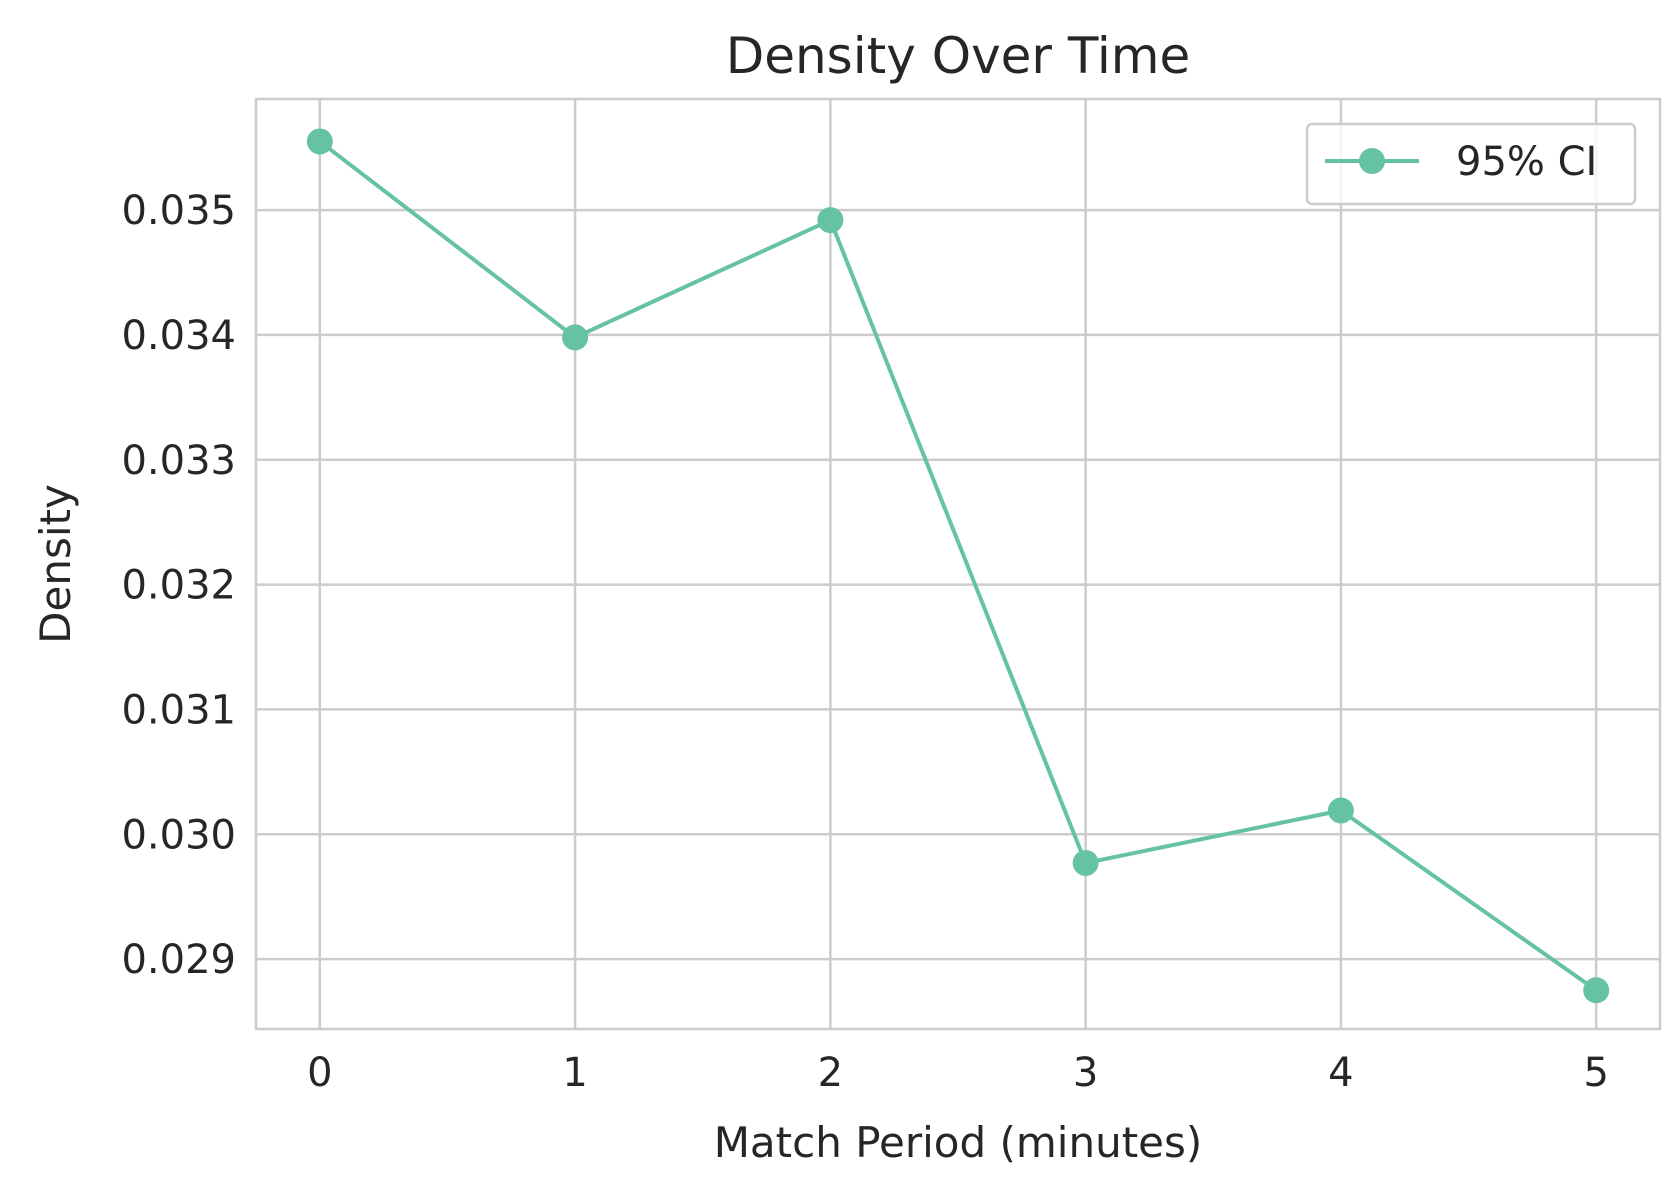  Describe the element at coordinates (1372, 161) in the screenshot. I see `legend-marker-swatch` at that location.